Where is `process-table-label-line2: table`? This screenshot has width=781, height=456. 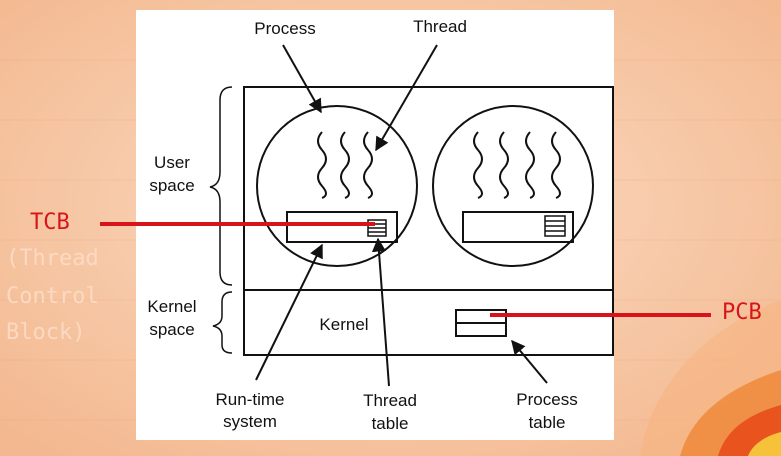
process-table-label-line2: table is located at coordinates (547, 422).